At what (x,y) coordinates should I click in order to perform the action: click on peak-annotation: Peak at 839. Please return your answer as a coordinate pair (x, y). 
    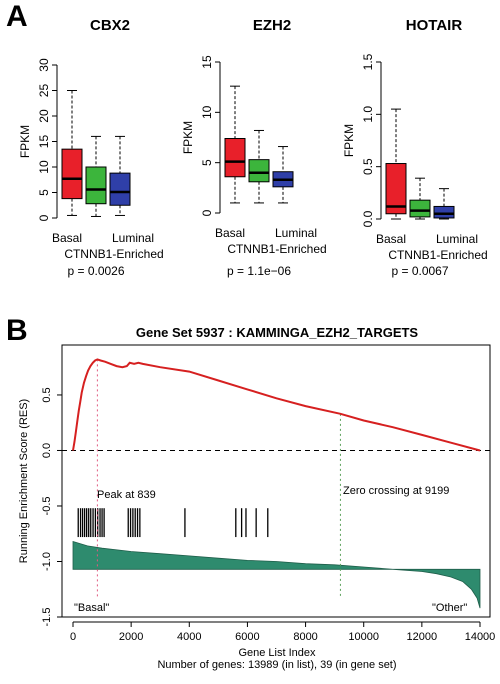
    Looking at the image, I should click on (126, 495).